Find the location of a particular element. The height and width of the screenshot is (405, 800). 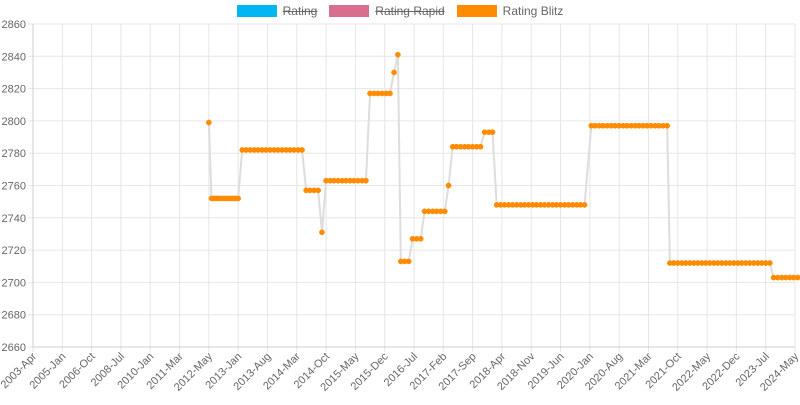

chart-legend: Rating Rating Rapid Rating Blitz is located at coordinates (400, 11).